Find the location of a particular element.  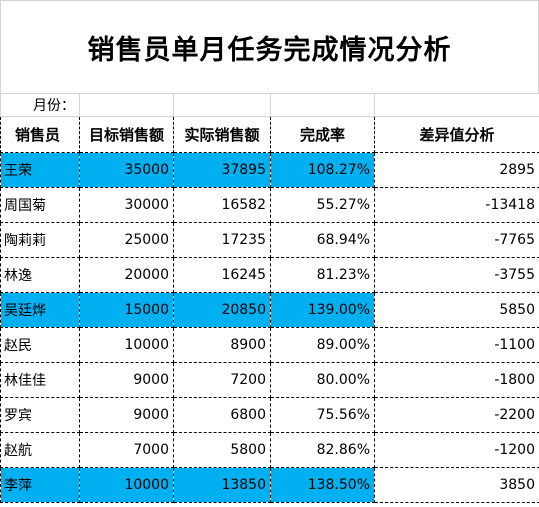

actual-cell: 5800 is located at coordinates (222, 450).